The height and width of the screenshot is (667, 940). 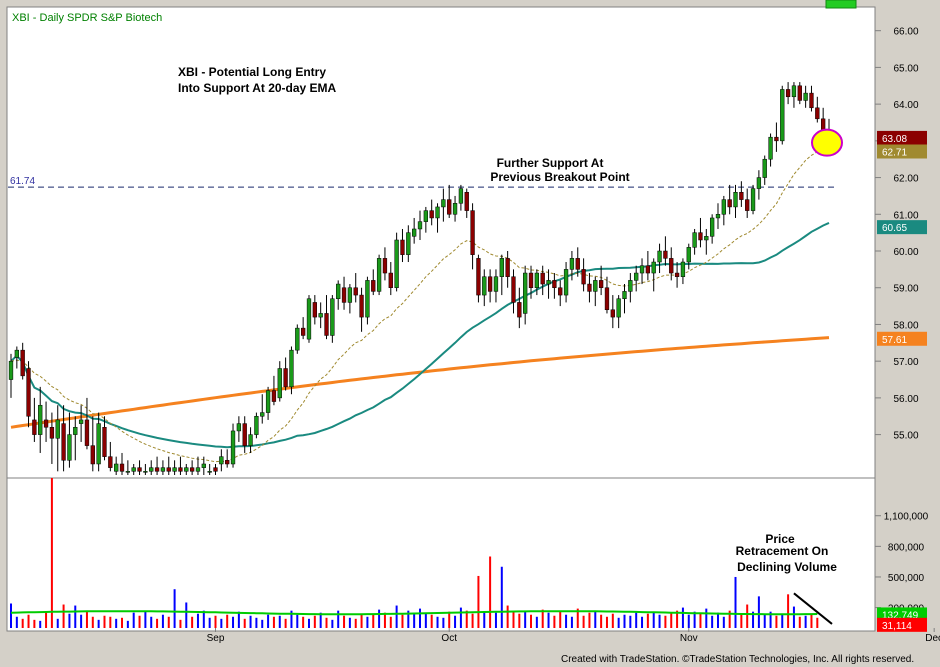 I want to click on price-tick-label: 56.00, so click(x=905, y=399).